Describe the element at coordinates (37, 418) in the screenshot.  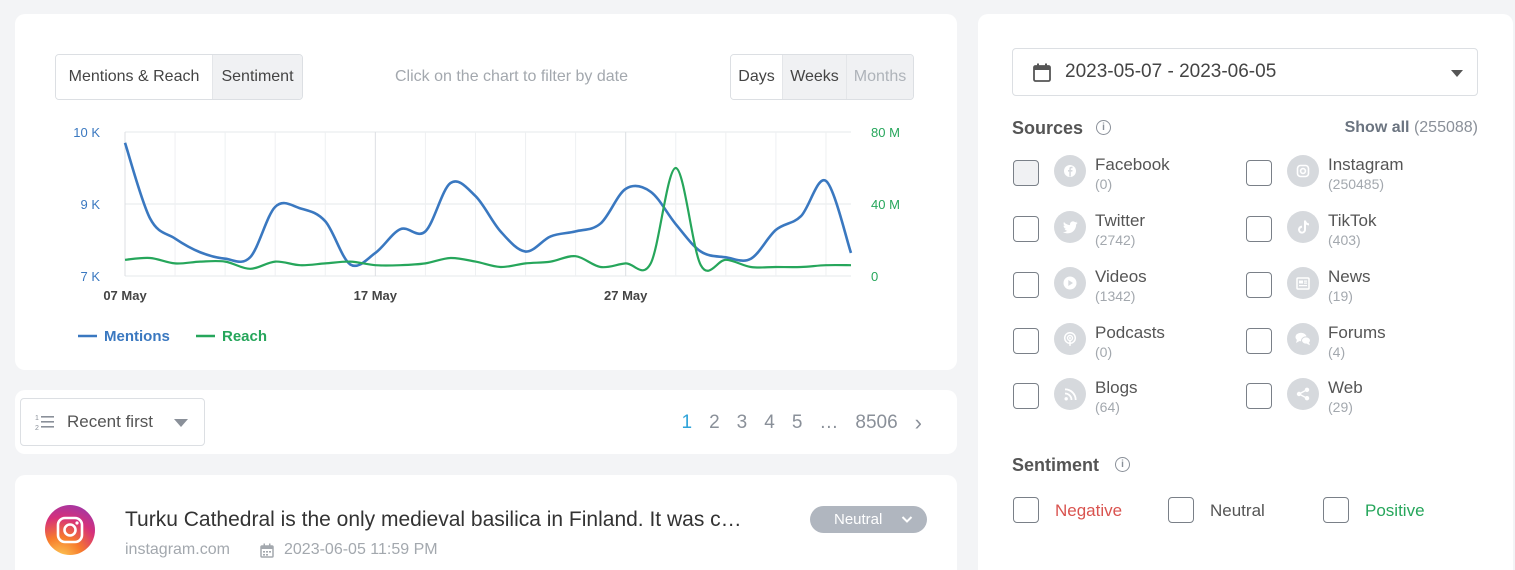
I see `svg-text: 1` at that location.